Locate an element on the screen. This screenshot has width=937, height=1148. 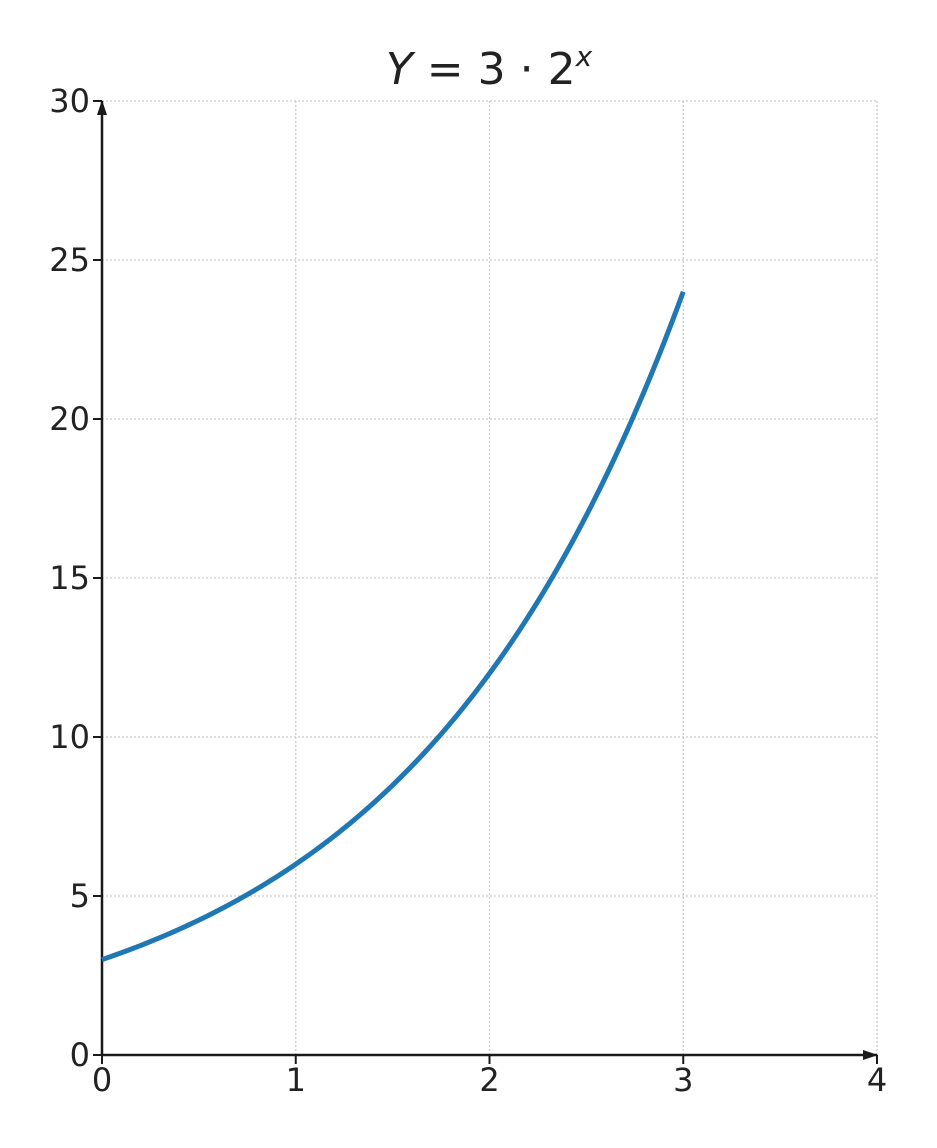
y-tick-label-15: 15 is located at coordinates (69, 578).